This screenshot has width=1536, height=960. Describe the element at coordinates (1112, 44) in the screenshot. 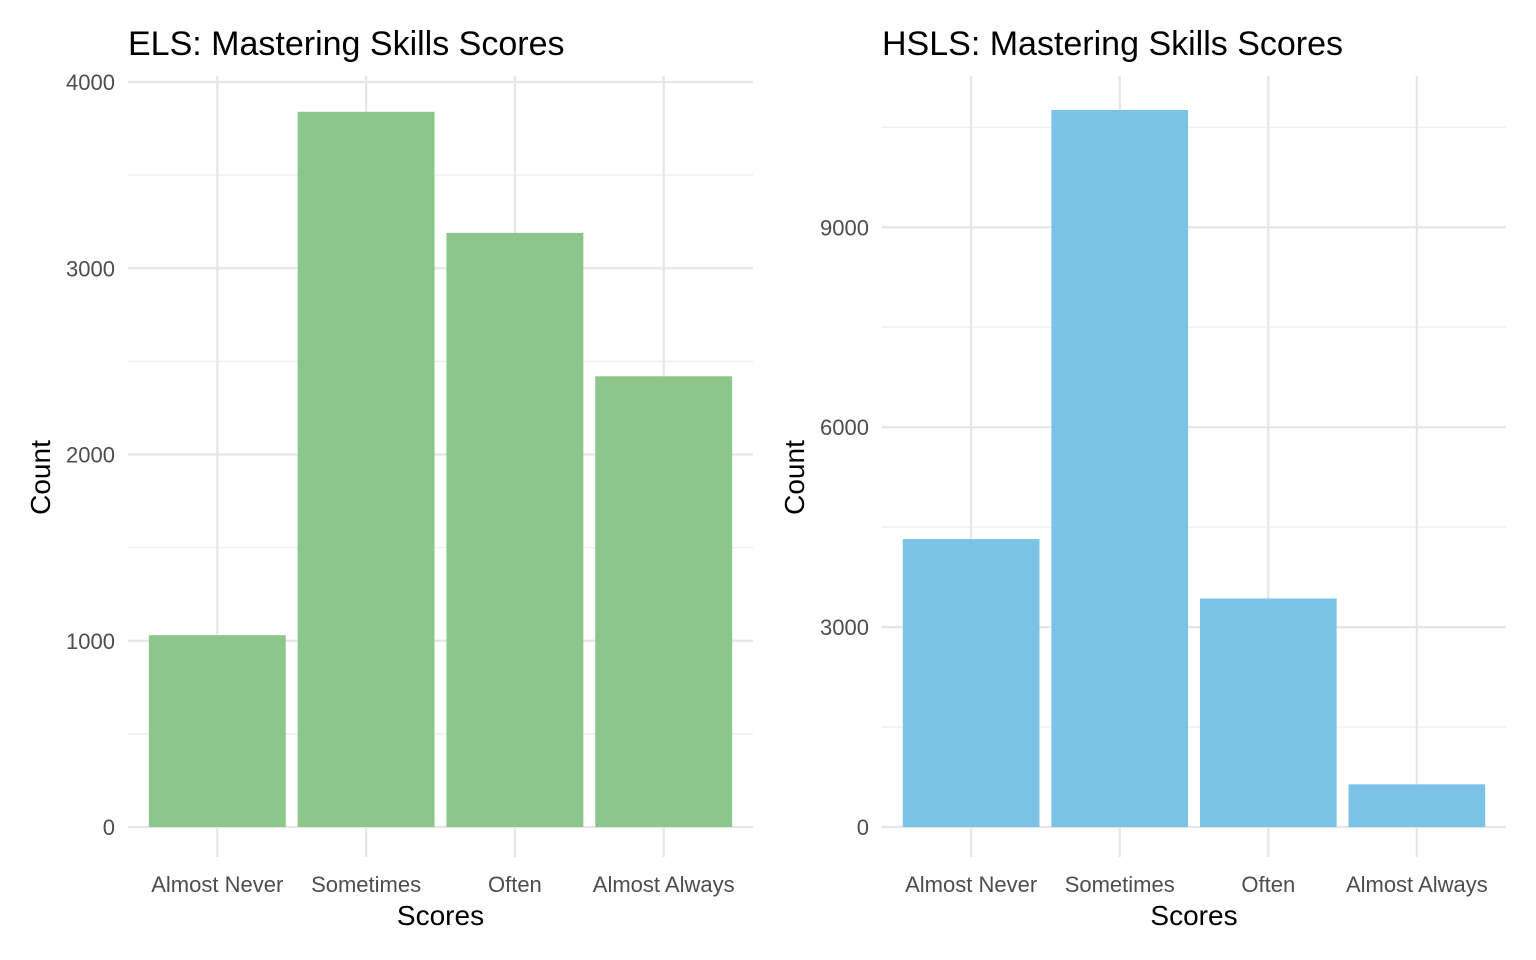

I see `chart-title: HSLS: Mastering Skills Scores` at that location.